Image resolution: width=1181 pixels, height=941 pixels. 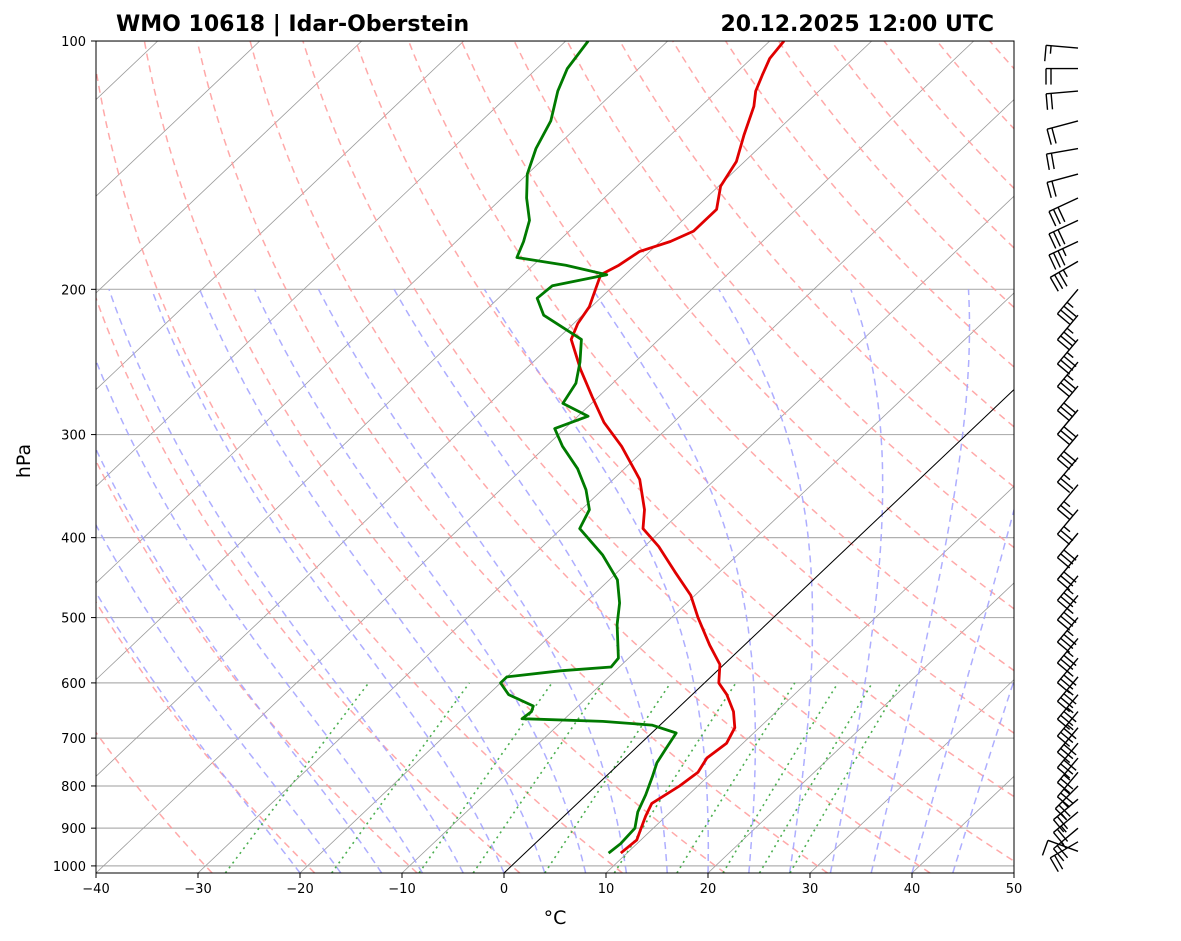 What do you see at coordinates (73, 539) in the screenshot?
I see `y-tick-label: 400` at bounding box center [73, 539].